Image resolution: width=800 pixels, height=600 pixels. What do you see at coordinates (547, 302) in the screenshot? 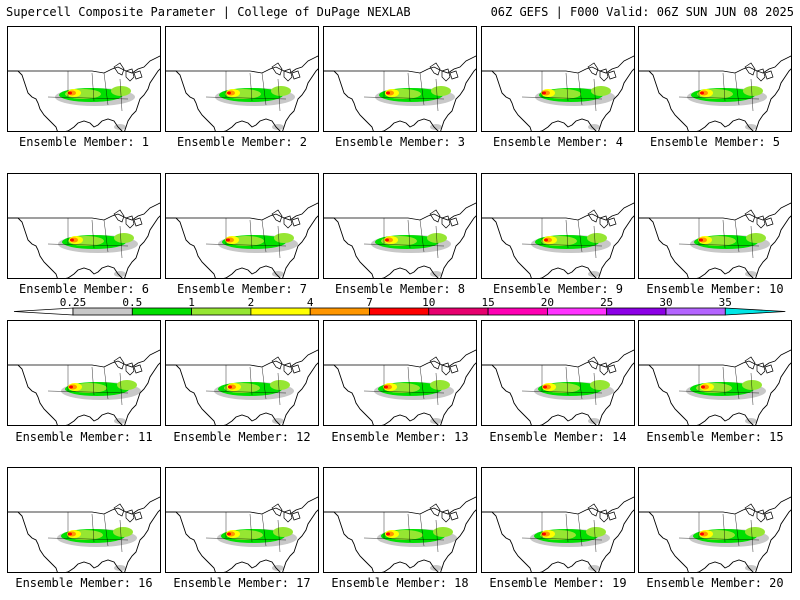
I see `colorbar-tick-label: 20` at bounding box center [547, 302].